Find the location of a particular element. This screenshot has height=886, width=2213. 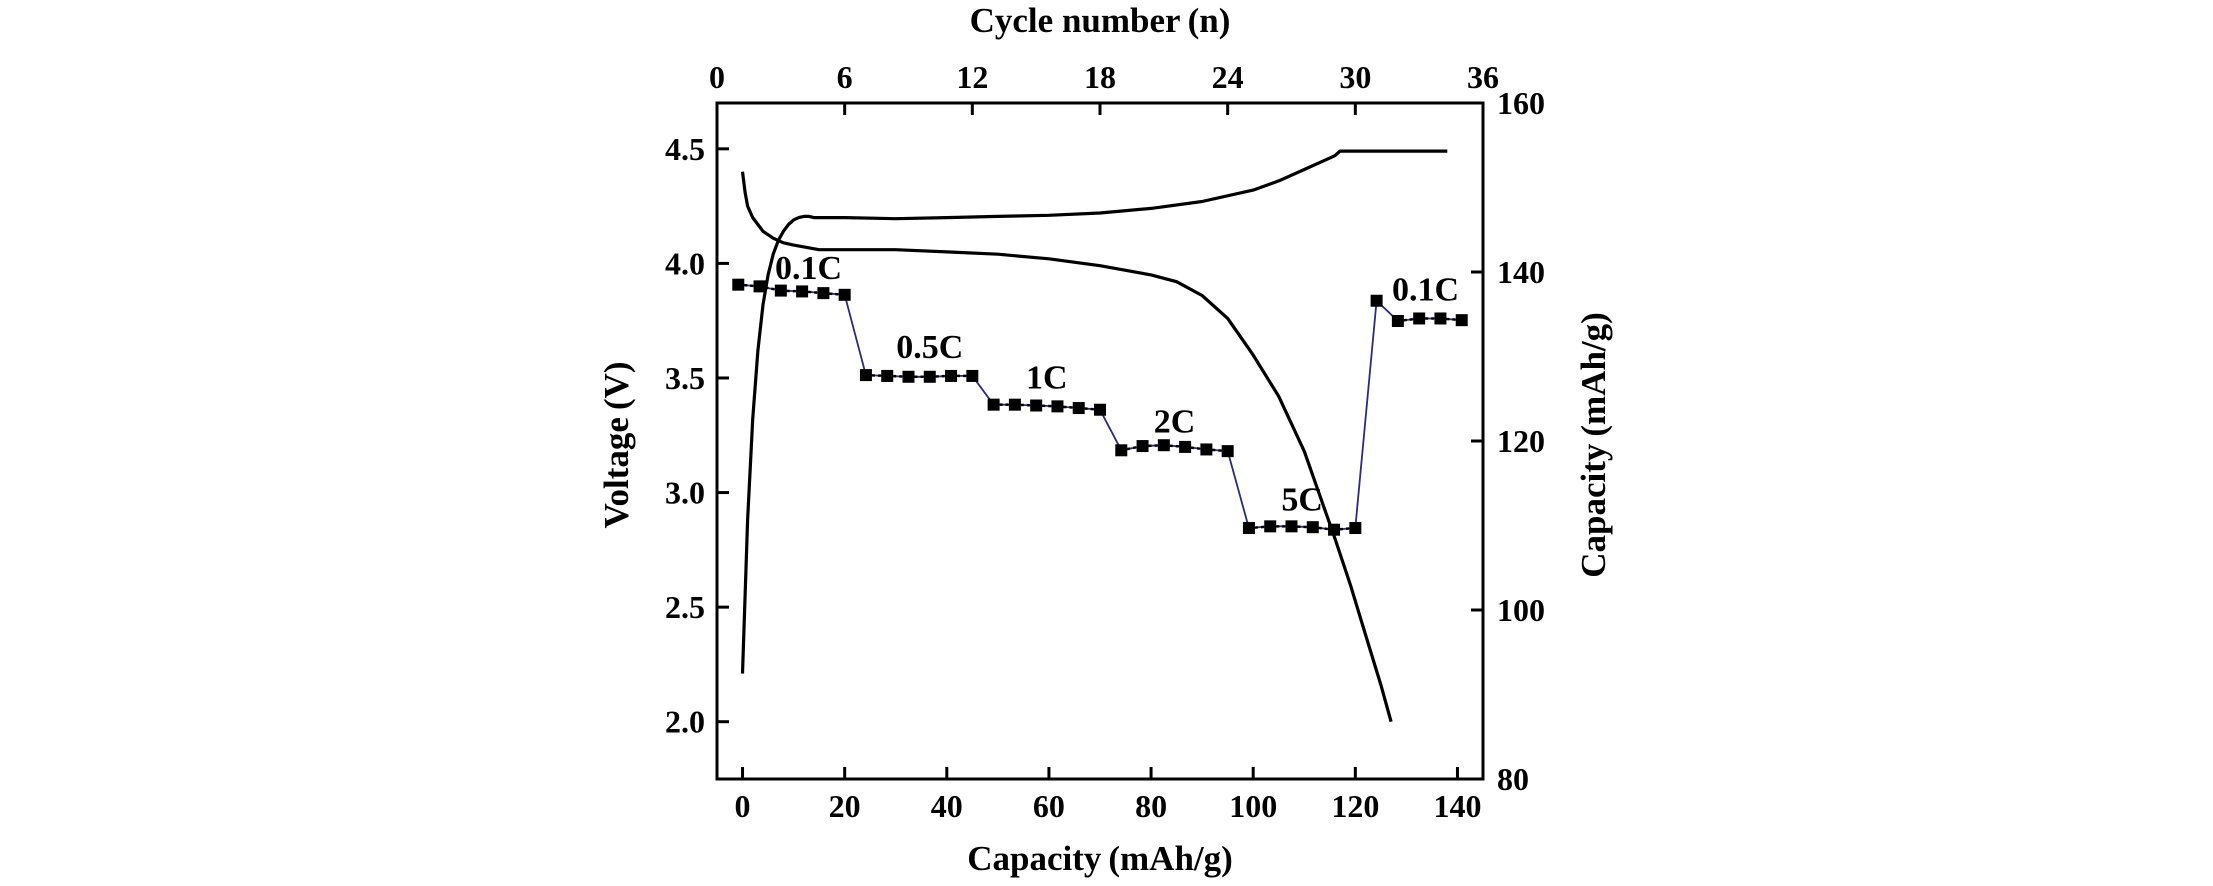

left-tick-label: 4.0 is located at coordinates (685, 263).